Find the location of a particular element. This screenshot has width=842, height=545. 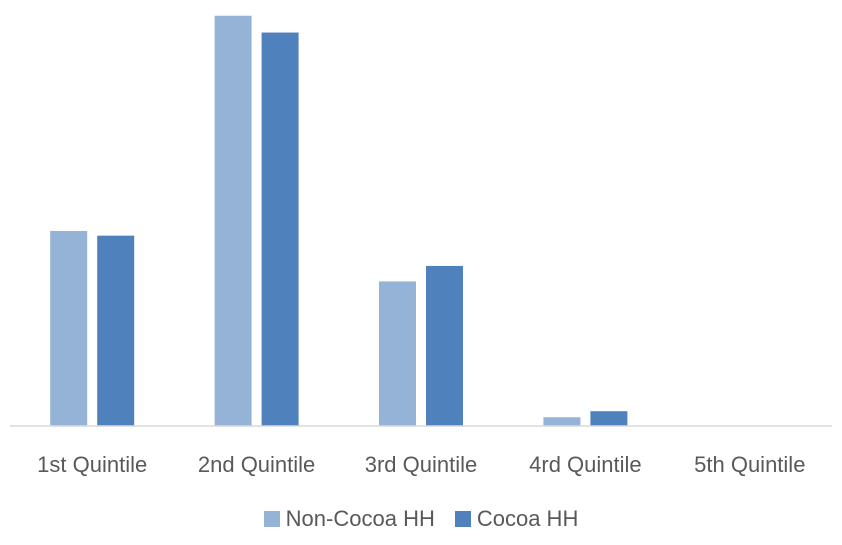

legend-swatch-non-cocoa is located at coordinates (271, 519).